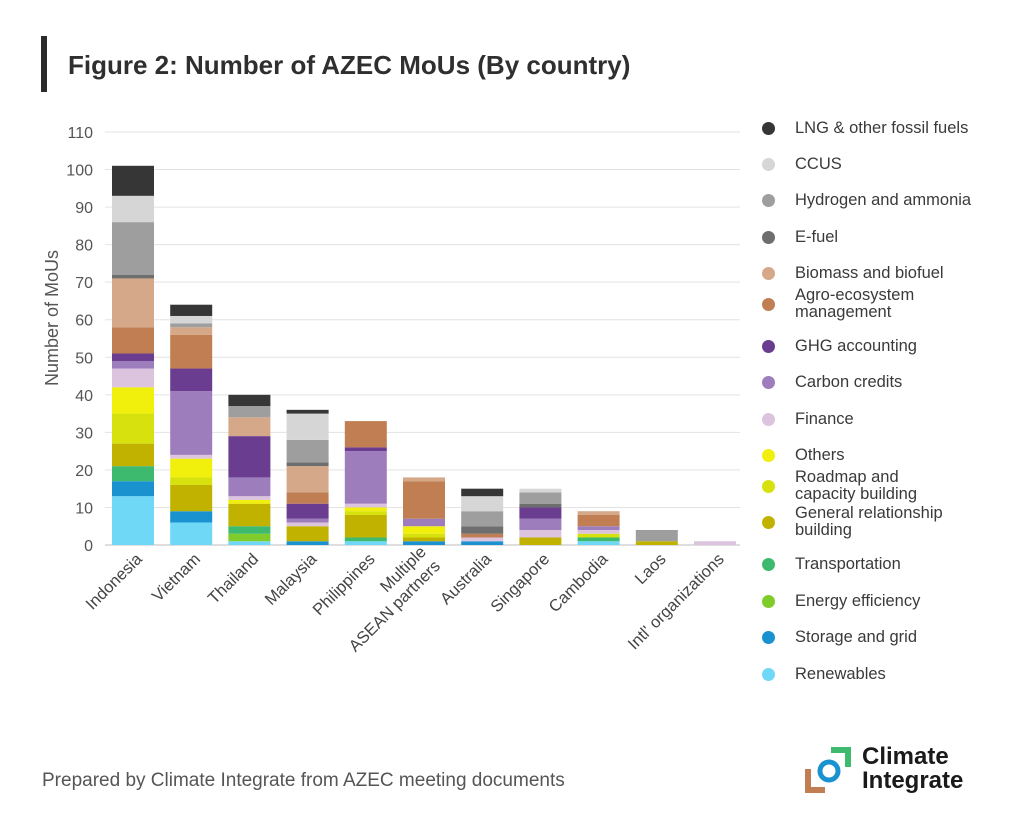  What do you see at coordinates (466, 579) in the screenshot?
I see `x-tick-label: Australia` at bounding box center [466, 579].